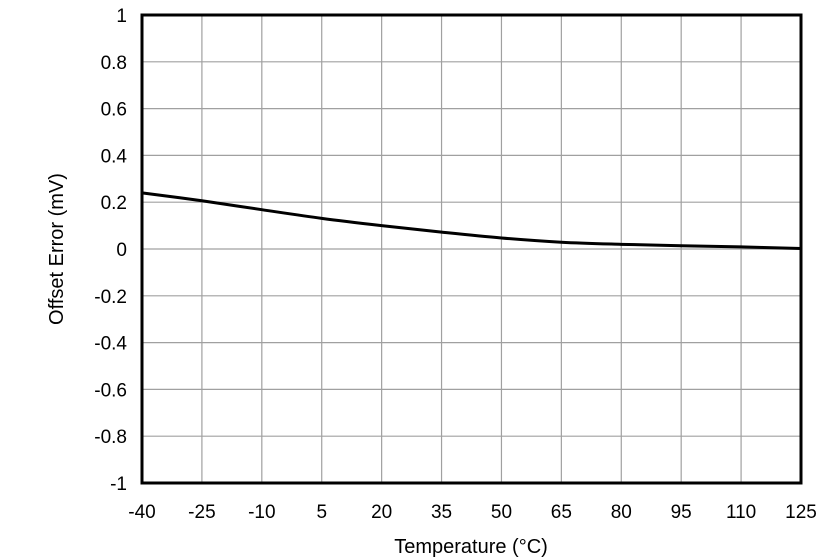 This screenshot has width=839, height=559. Describe the element at coordinates (110, 390) in the screenshot. I see `y-tick-label: -0.6` at that location.